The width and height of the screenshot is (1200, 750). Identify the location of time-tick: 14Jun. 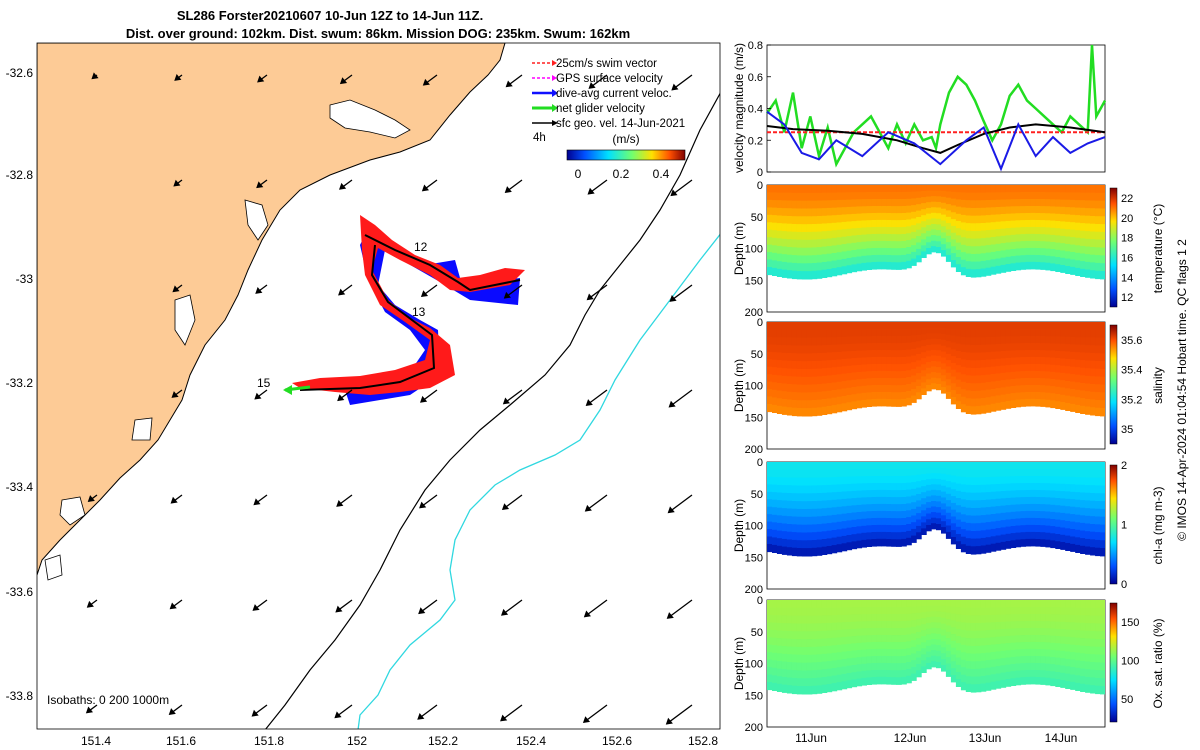
(1061, 738).